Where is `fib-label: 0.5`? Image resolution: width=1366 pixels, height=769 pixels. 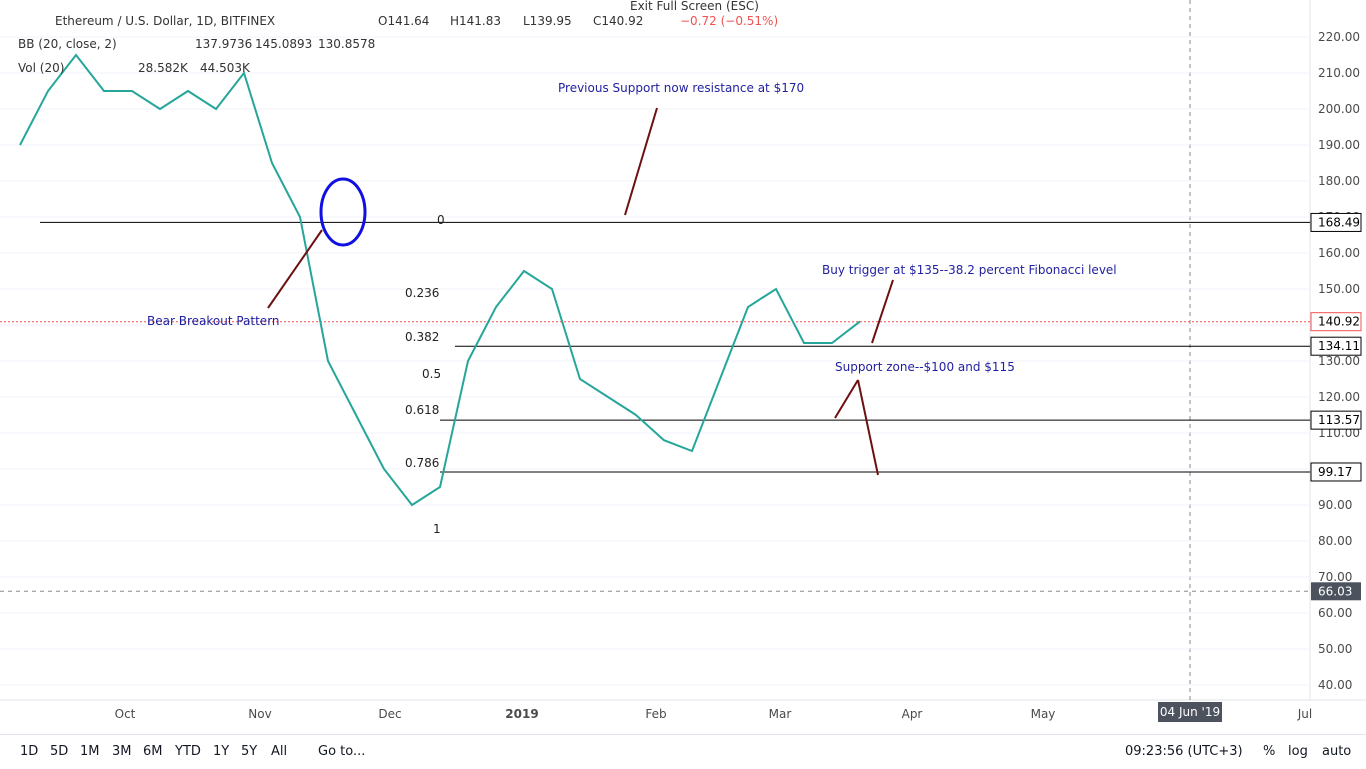 fib-label: 0.5 is located at coordinates (431, 374).